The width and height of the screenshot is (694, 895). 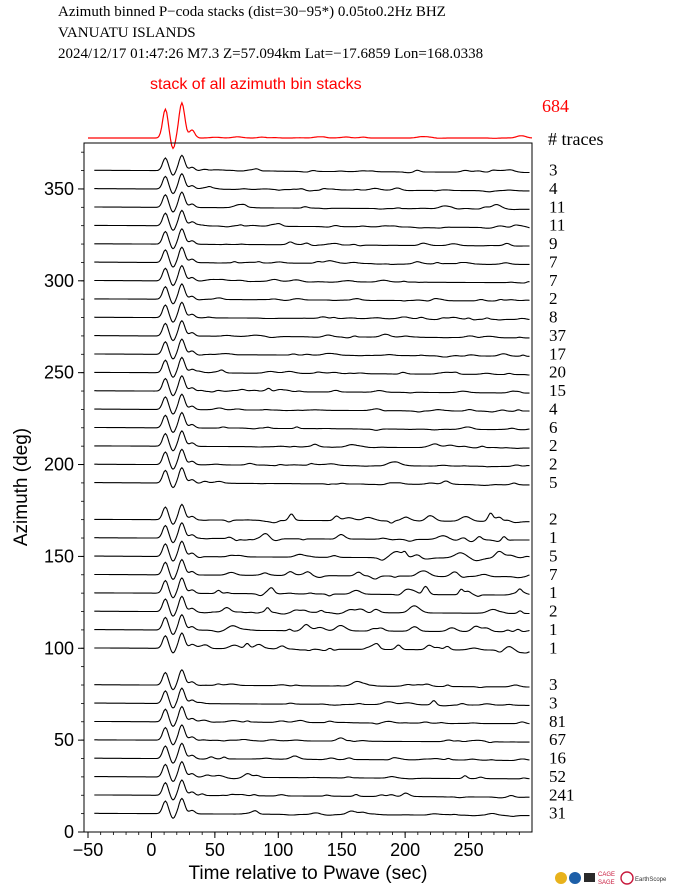 I want to click on y-tick-label: 150, so click(x=59, y=556).